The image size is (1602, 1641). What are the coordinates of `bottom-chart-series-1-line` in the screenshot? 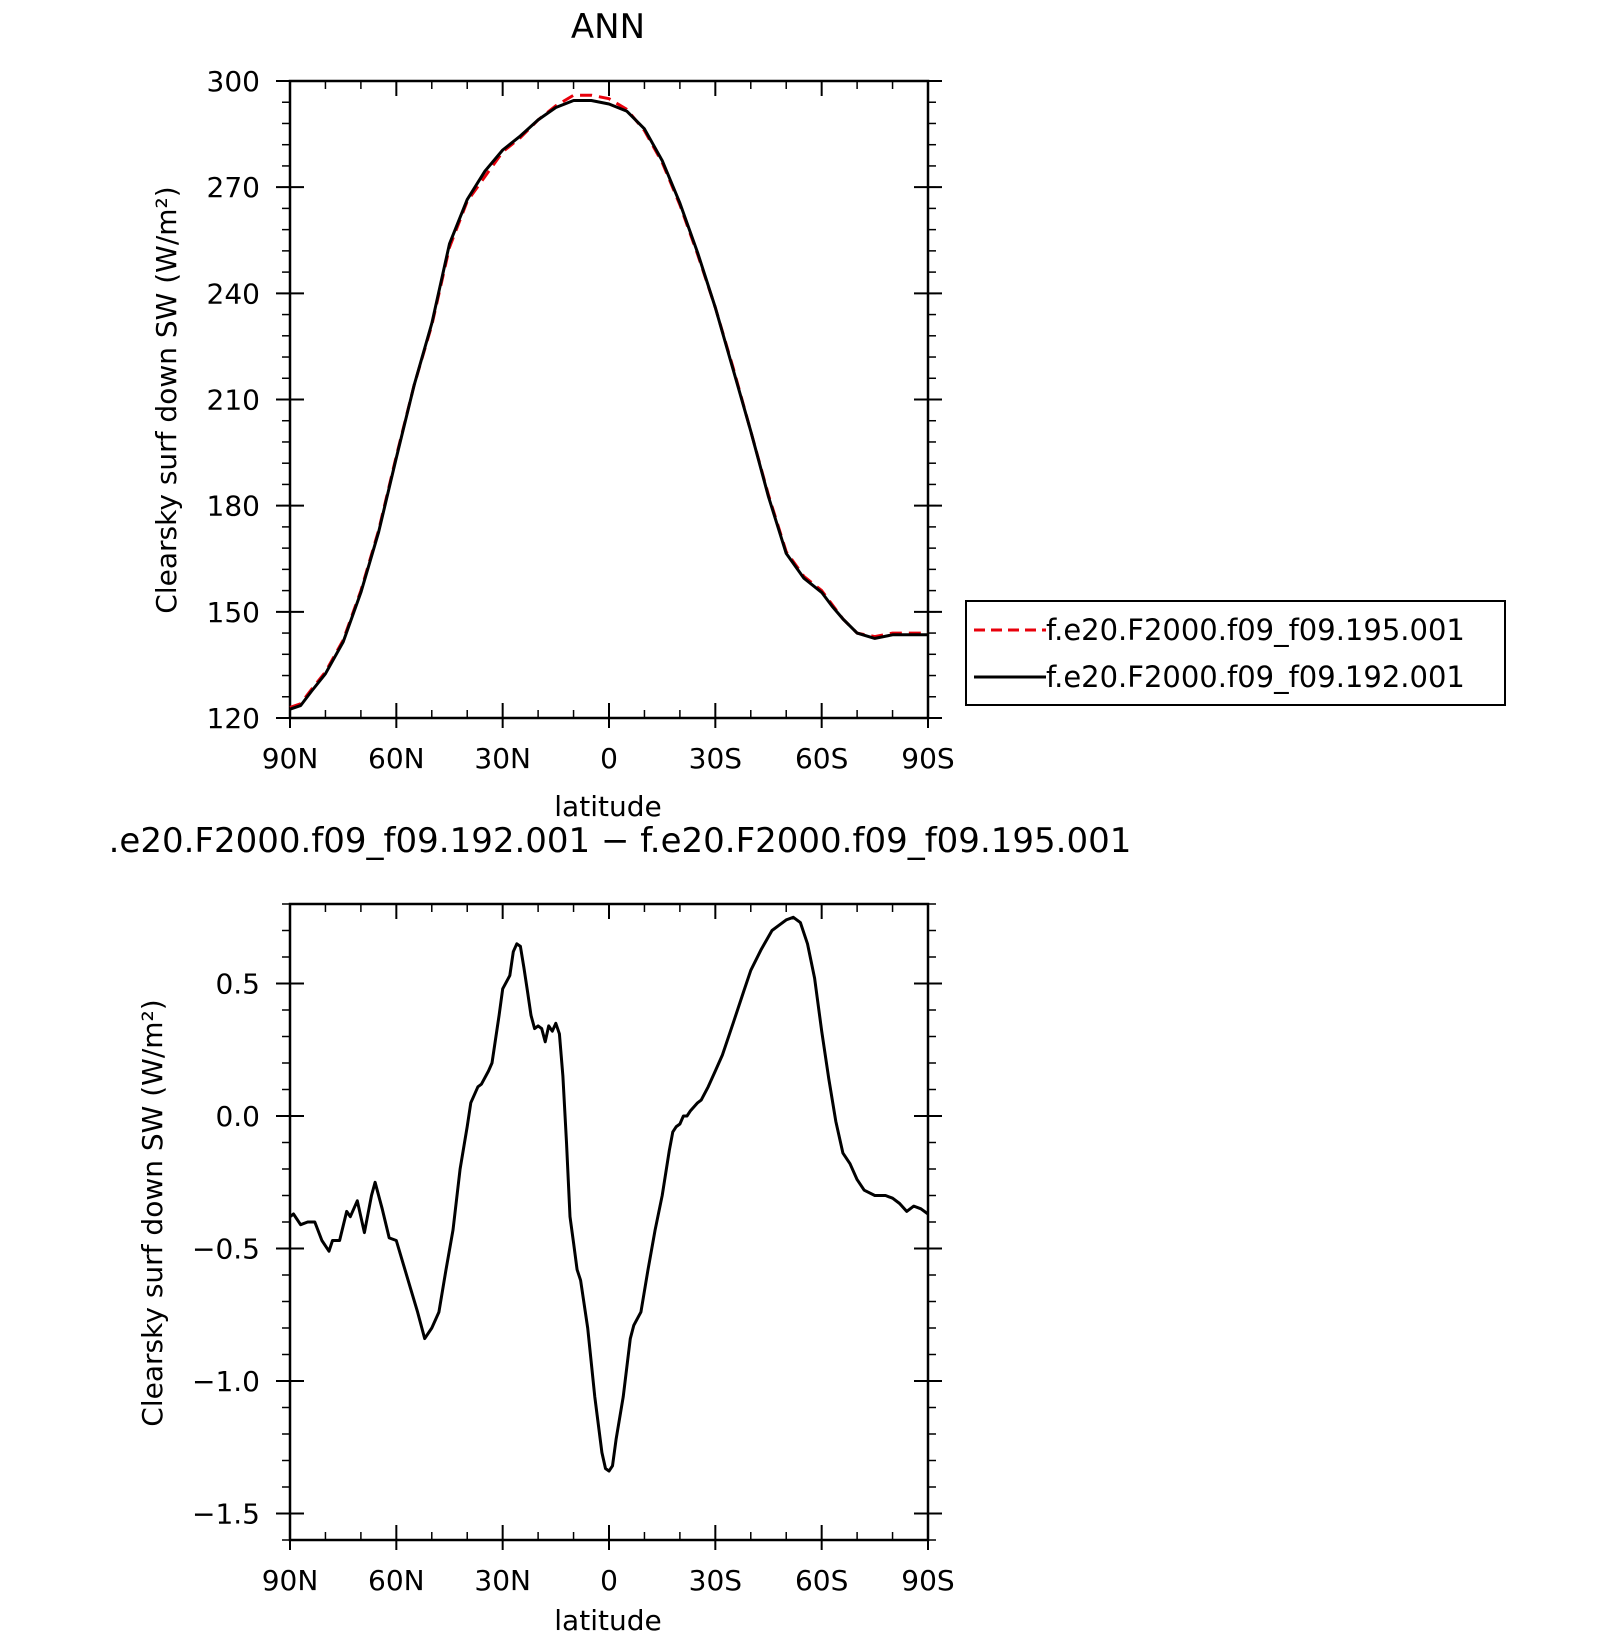 It's located at (609, 1194).